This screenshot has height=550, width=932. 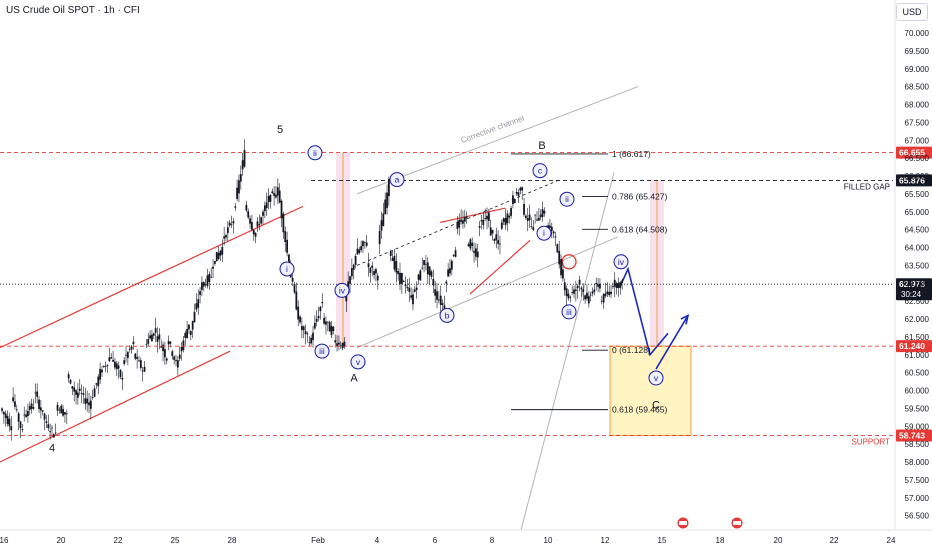 I want to click on highlight-circle, so click(x=569, y=262).